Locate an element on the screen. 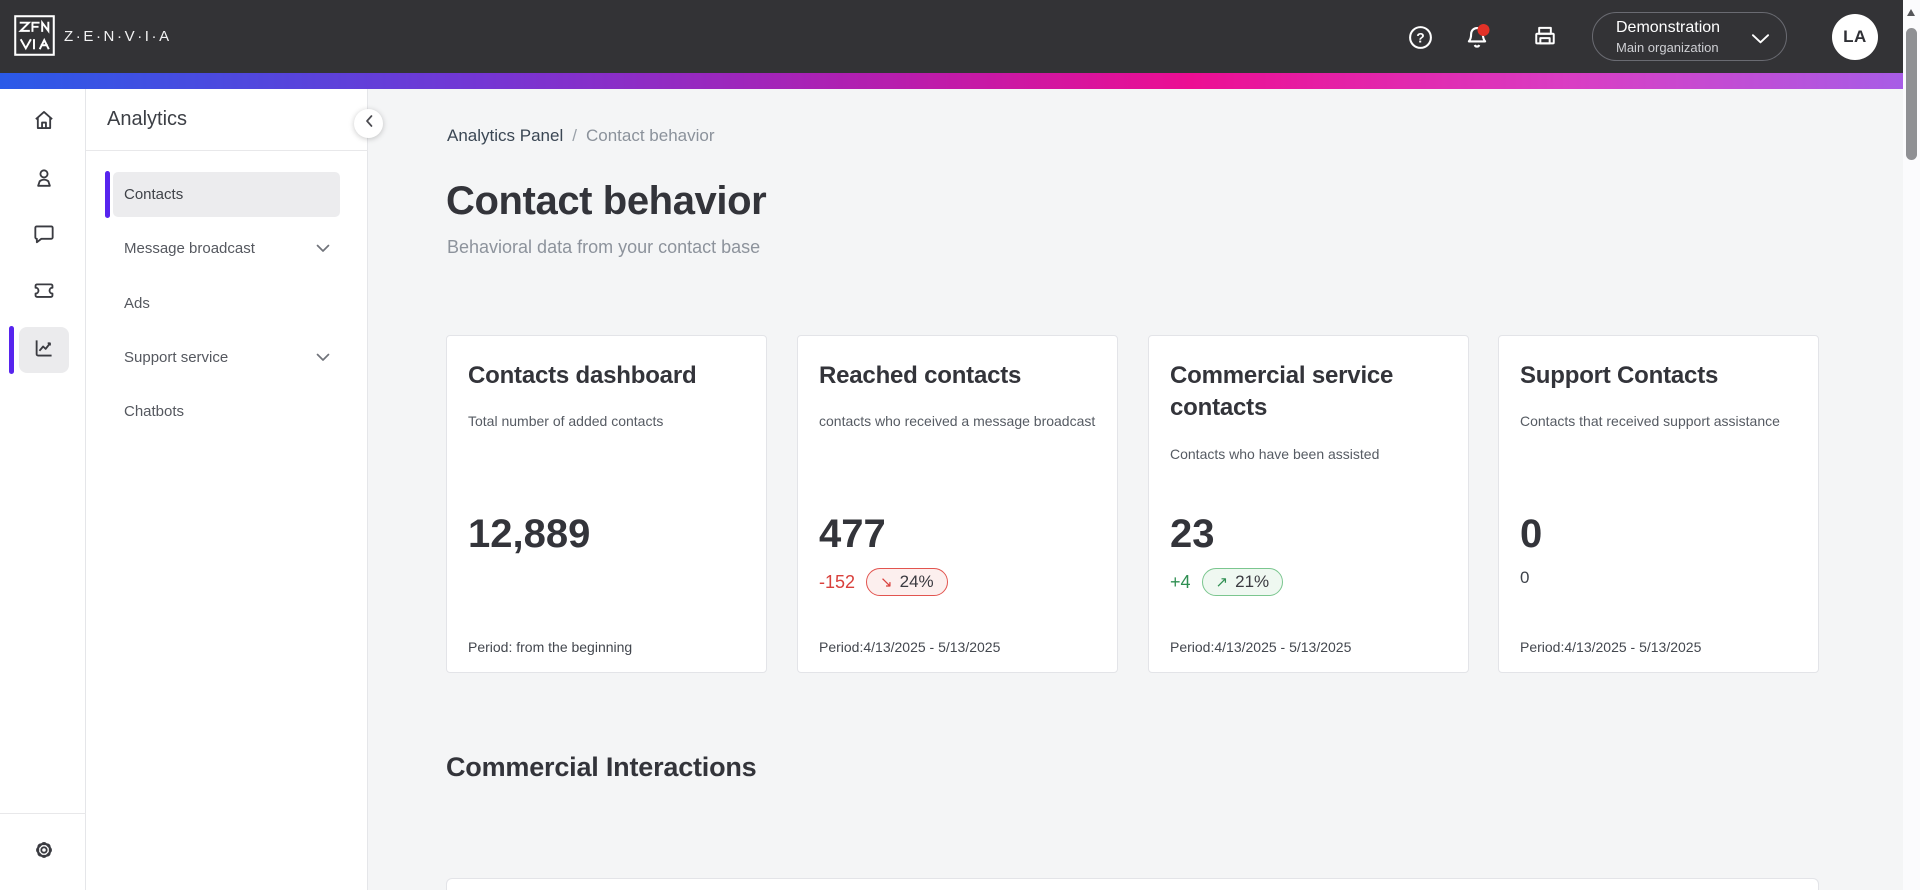 The height and width of the screenshot is (890, 1920). sidebar-item-message-broadcast: Message broadcast is located at coordinates (226, 248).